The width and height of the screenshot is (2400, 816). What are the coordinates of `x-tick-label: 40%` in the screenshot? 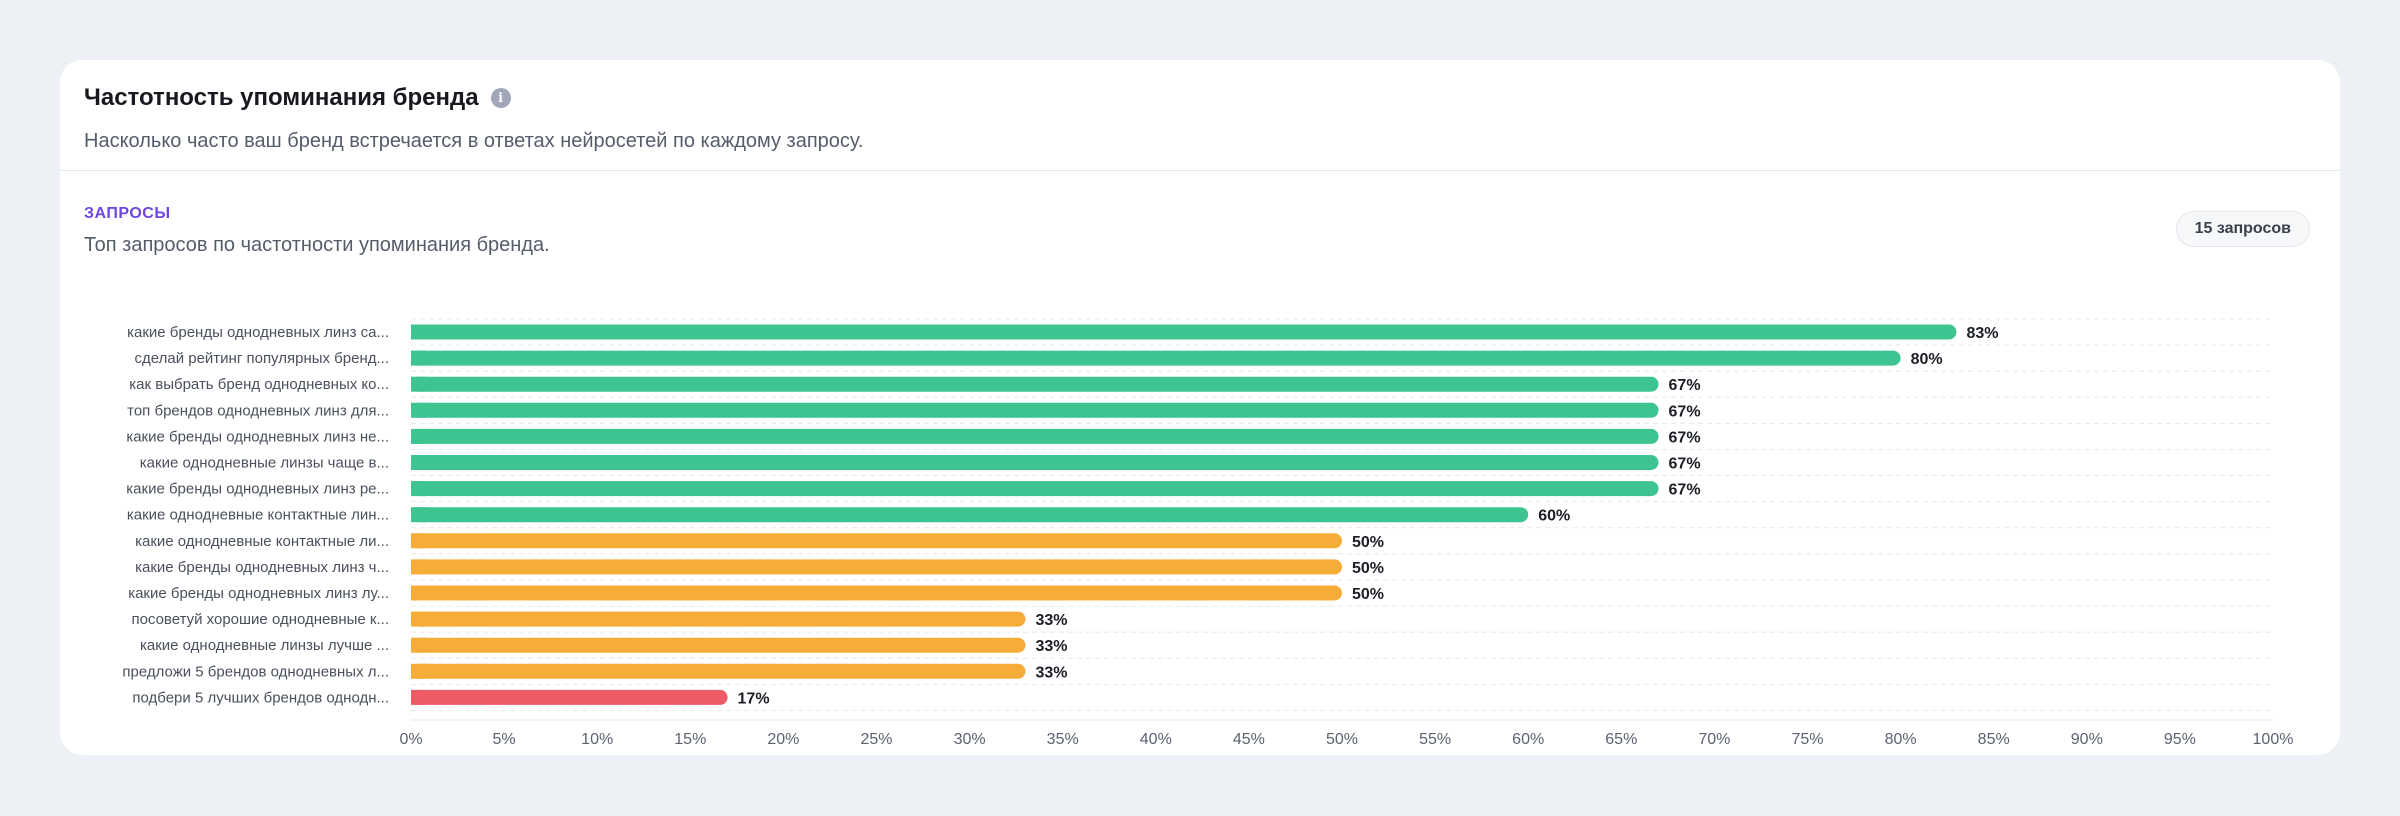 It's located at (1156, 739).